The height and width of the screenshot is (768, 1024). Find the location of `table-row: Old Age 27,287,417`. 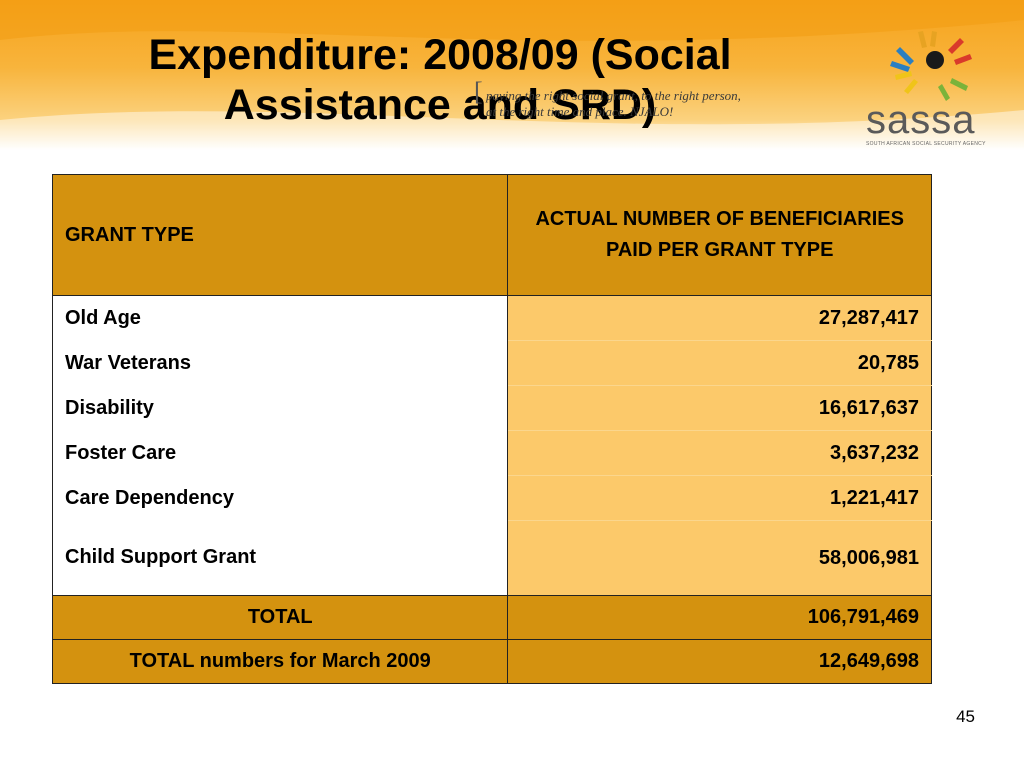

table-row: Old Age 27,287,417 is located at coordinates (491, 318).